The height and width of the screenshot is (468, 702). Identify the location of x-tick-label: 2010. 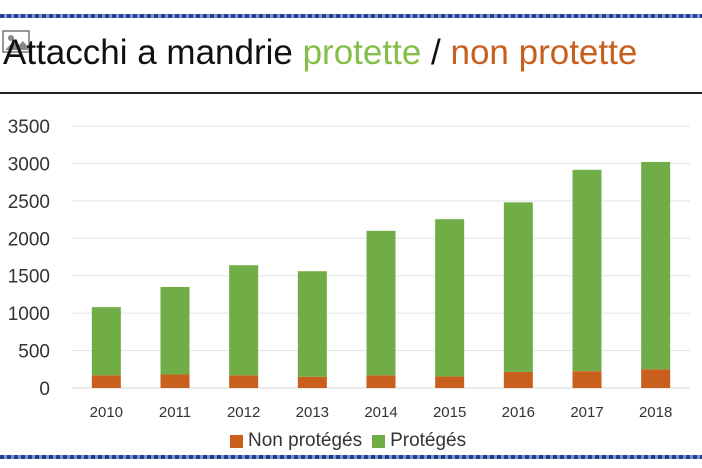
(106, 412).